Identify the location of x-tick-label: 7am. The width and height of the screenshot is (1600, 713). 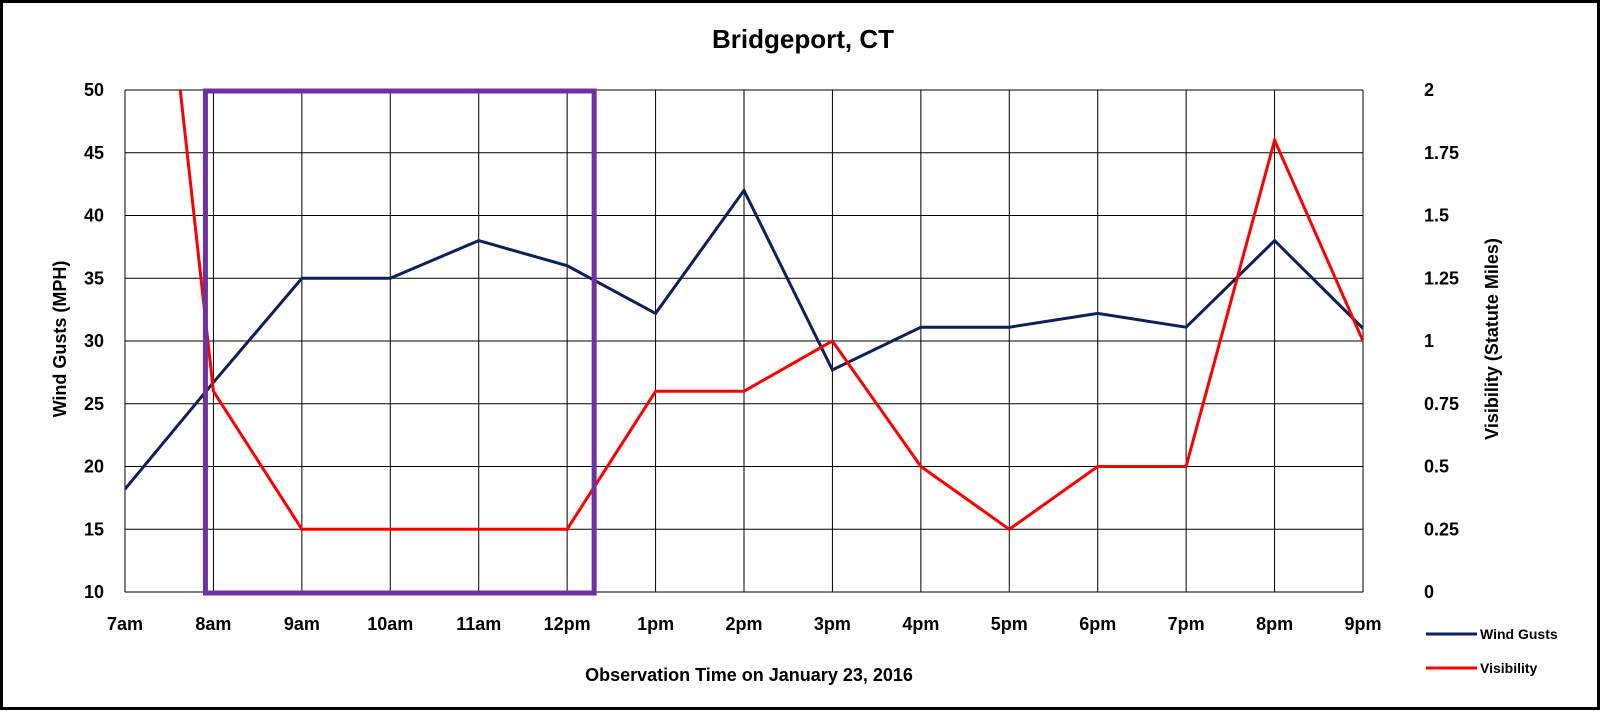
(125, 624).